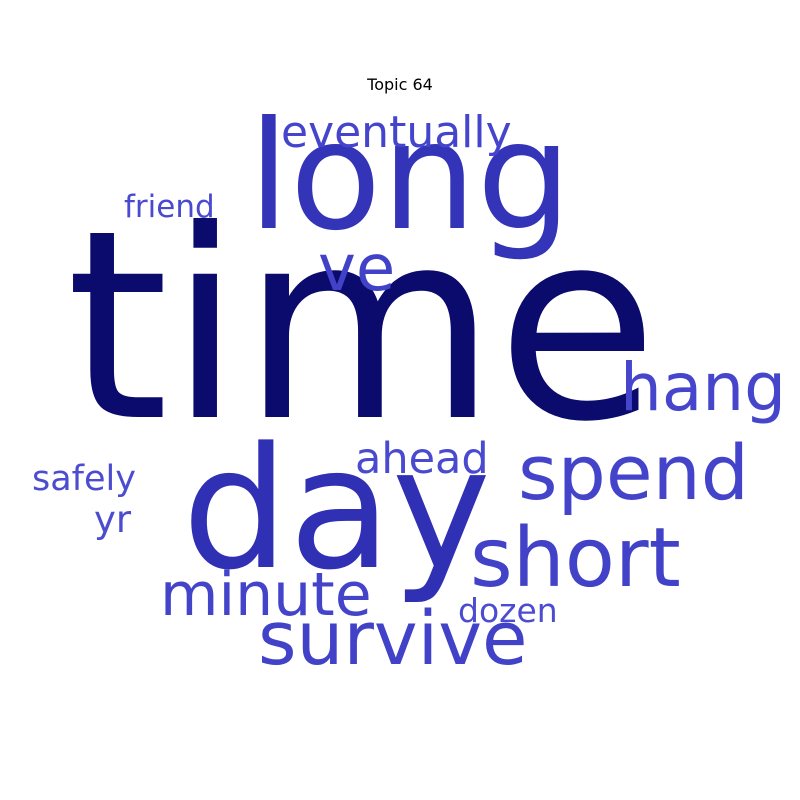  I want to click on word-ve: ve, so click(357, 269).